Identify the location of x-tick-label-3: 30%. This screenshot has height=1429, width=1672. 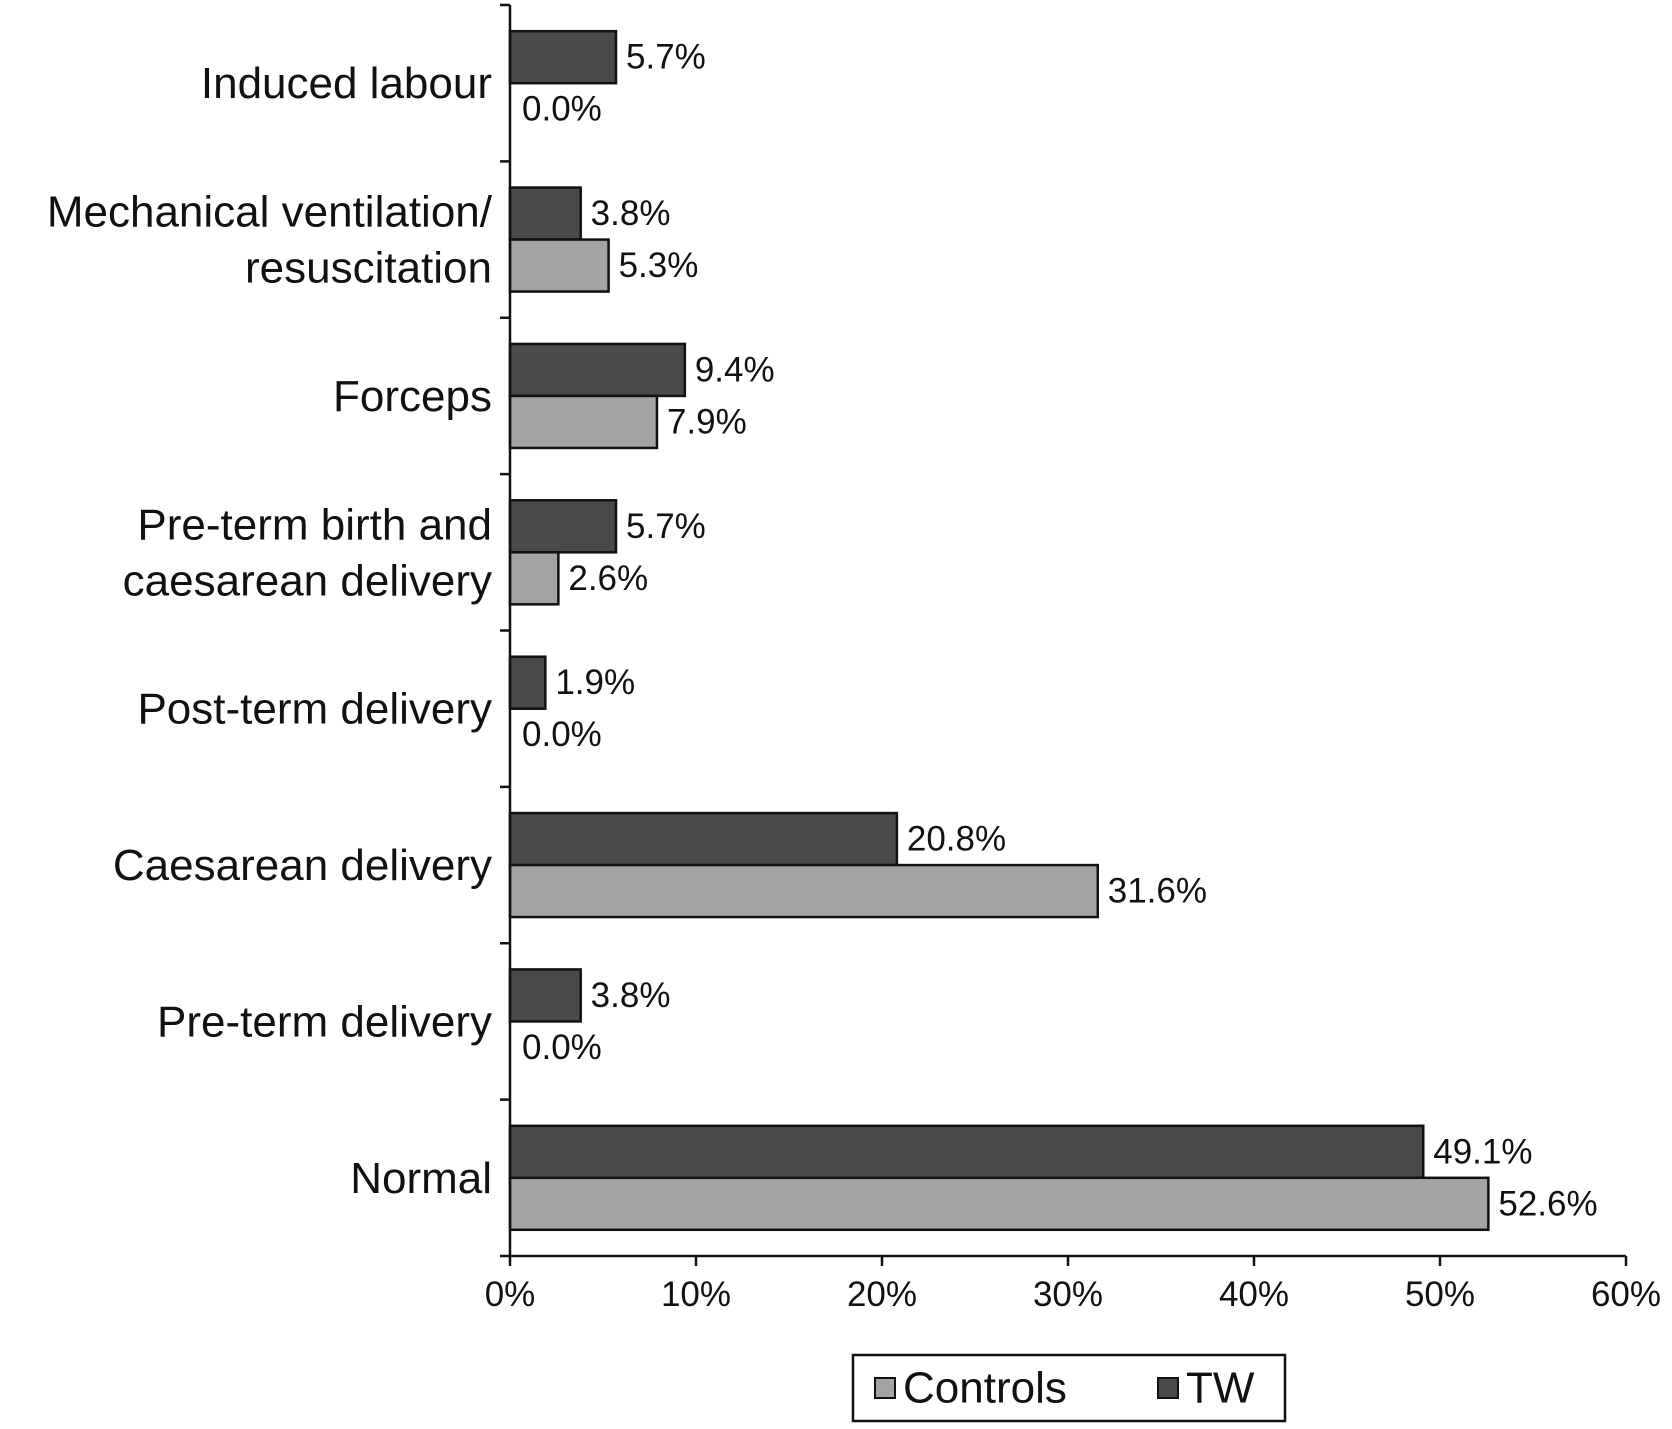
(1068, 1294).